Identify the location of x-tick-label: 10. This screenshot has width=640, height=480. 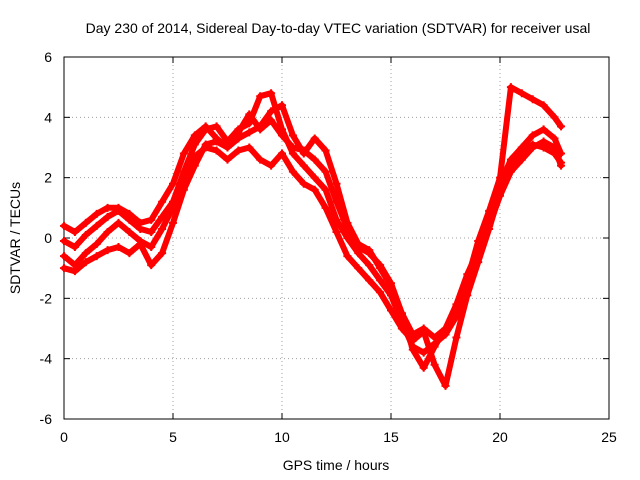
(282, 437).